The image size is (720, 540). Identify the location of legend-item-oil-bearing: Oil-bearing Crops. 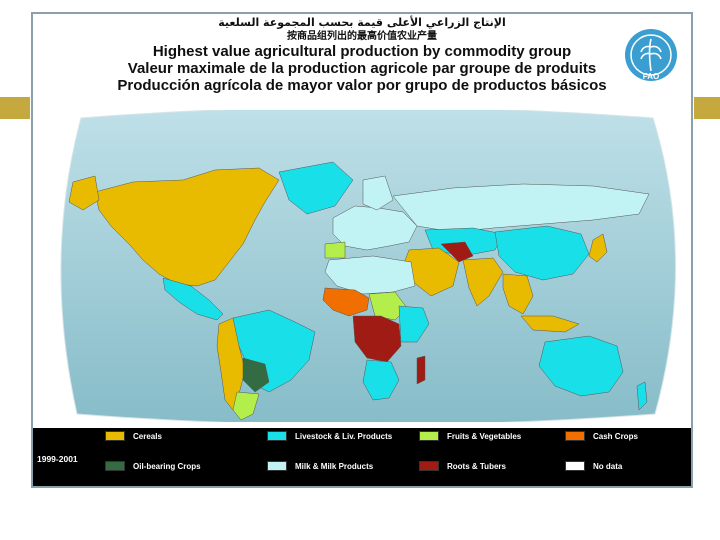
(153, 466).